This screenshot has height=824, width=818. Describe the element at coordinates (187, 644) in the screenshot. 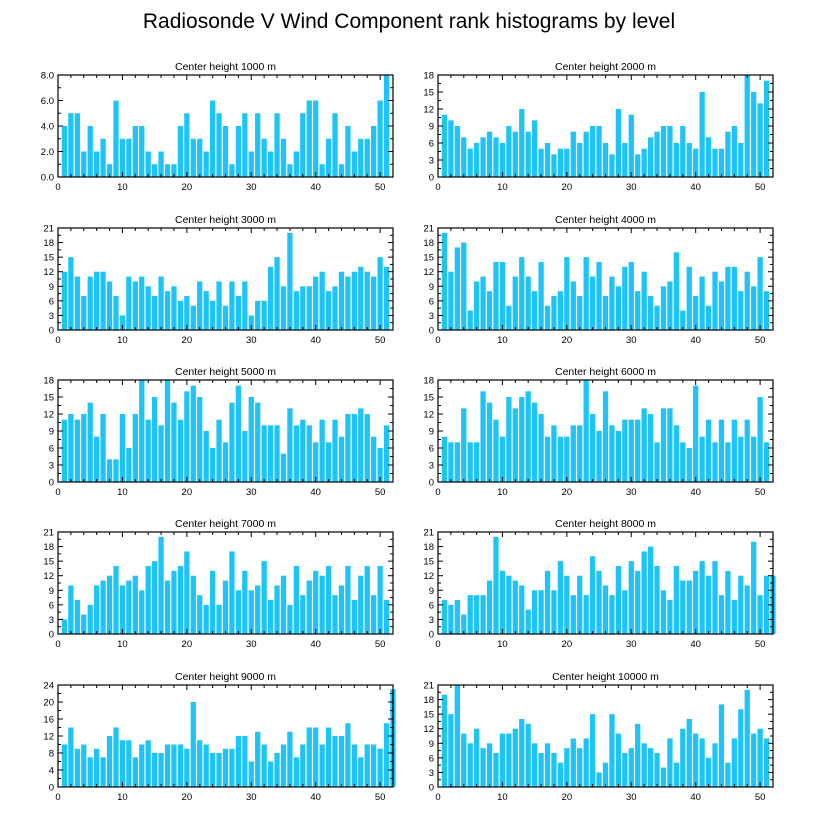

I see `x-tick-label: 20` at that location.